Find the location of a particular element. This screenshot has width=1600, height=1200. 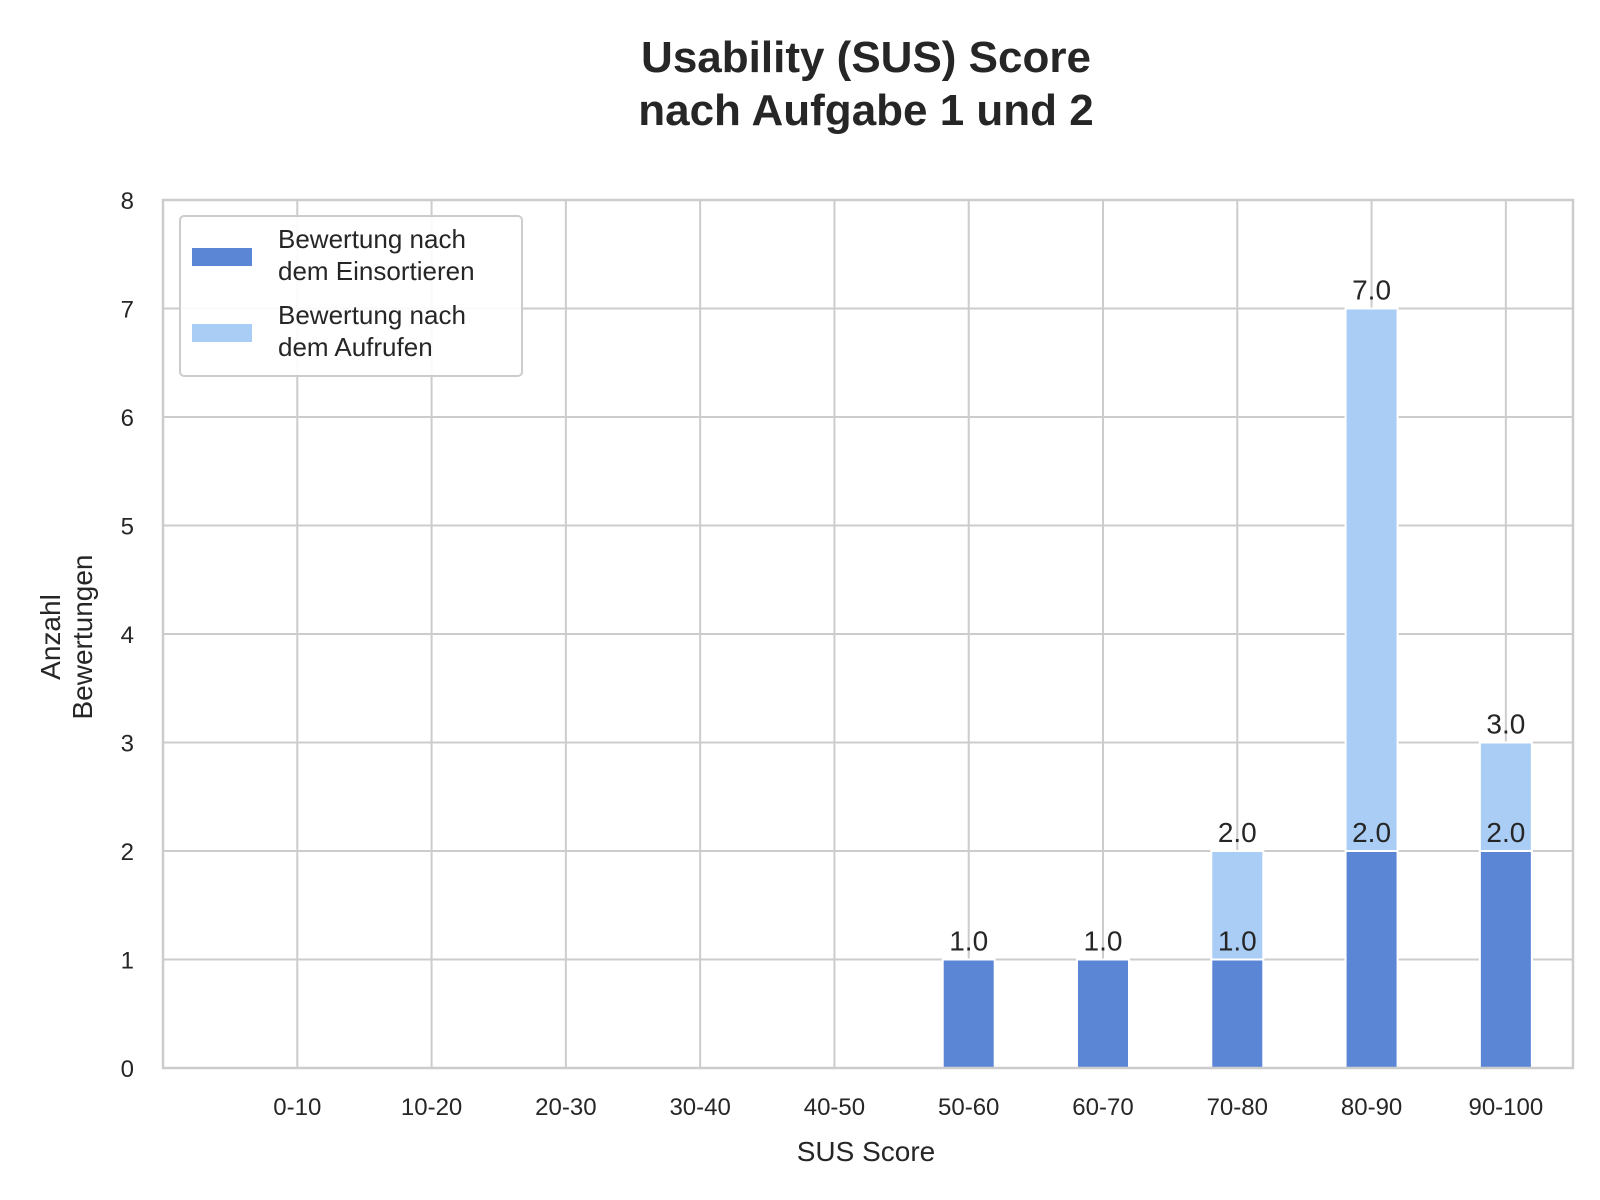

y-tick-label: 6 is located at coordinates (127, 418).